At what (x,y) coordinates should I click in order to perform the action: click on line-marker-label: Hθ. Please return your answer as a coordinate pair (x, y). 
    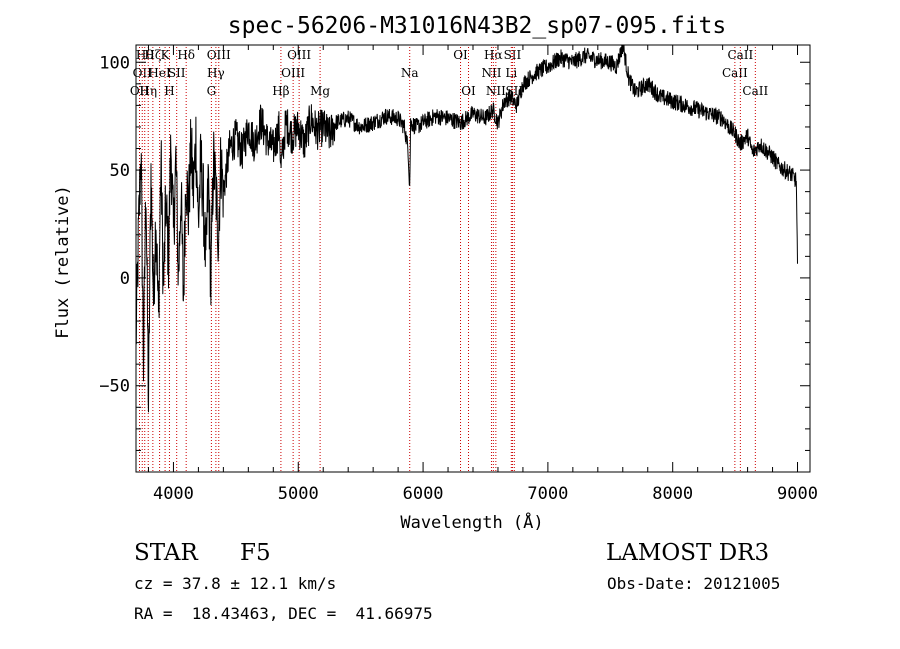
    Looking at the image, I should click on (145, 55).